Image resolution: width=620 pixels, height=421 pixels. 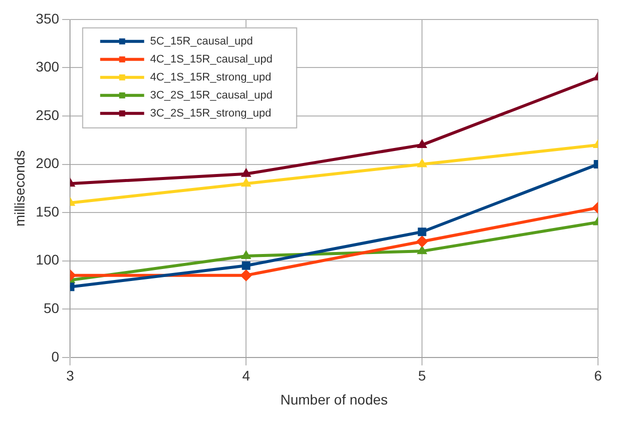 I want to click on x-tick-label: 5, so click(x=422, y=376).